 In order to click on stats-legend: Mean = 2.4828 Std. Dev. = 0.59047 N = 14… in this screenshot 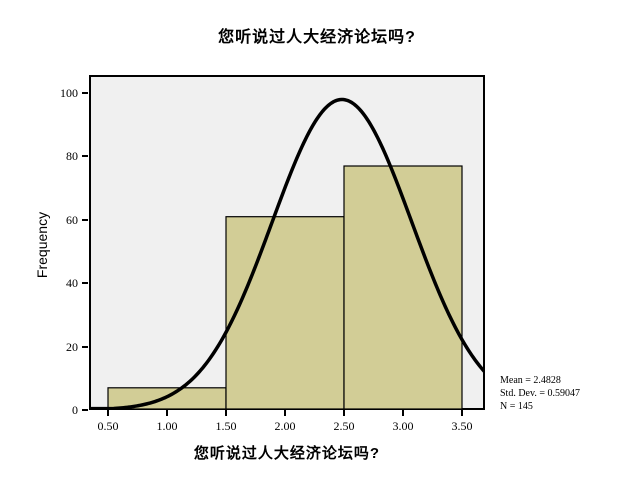, I will do `click(540, 393)`.